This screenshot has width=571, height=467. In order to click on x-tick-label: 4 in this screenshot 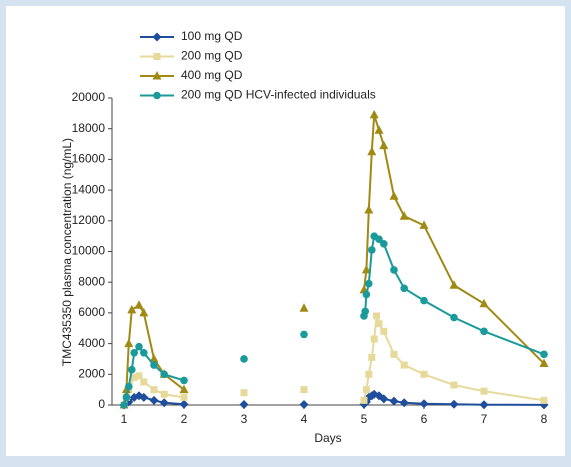, I will do `click(304, 419)`.